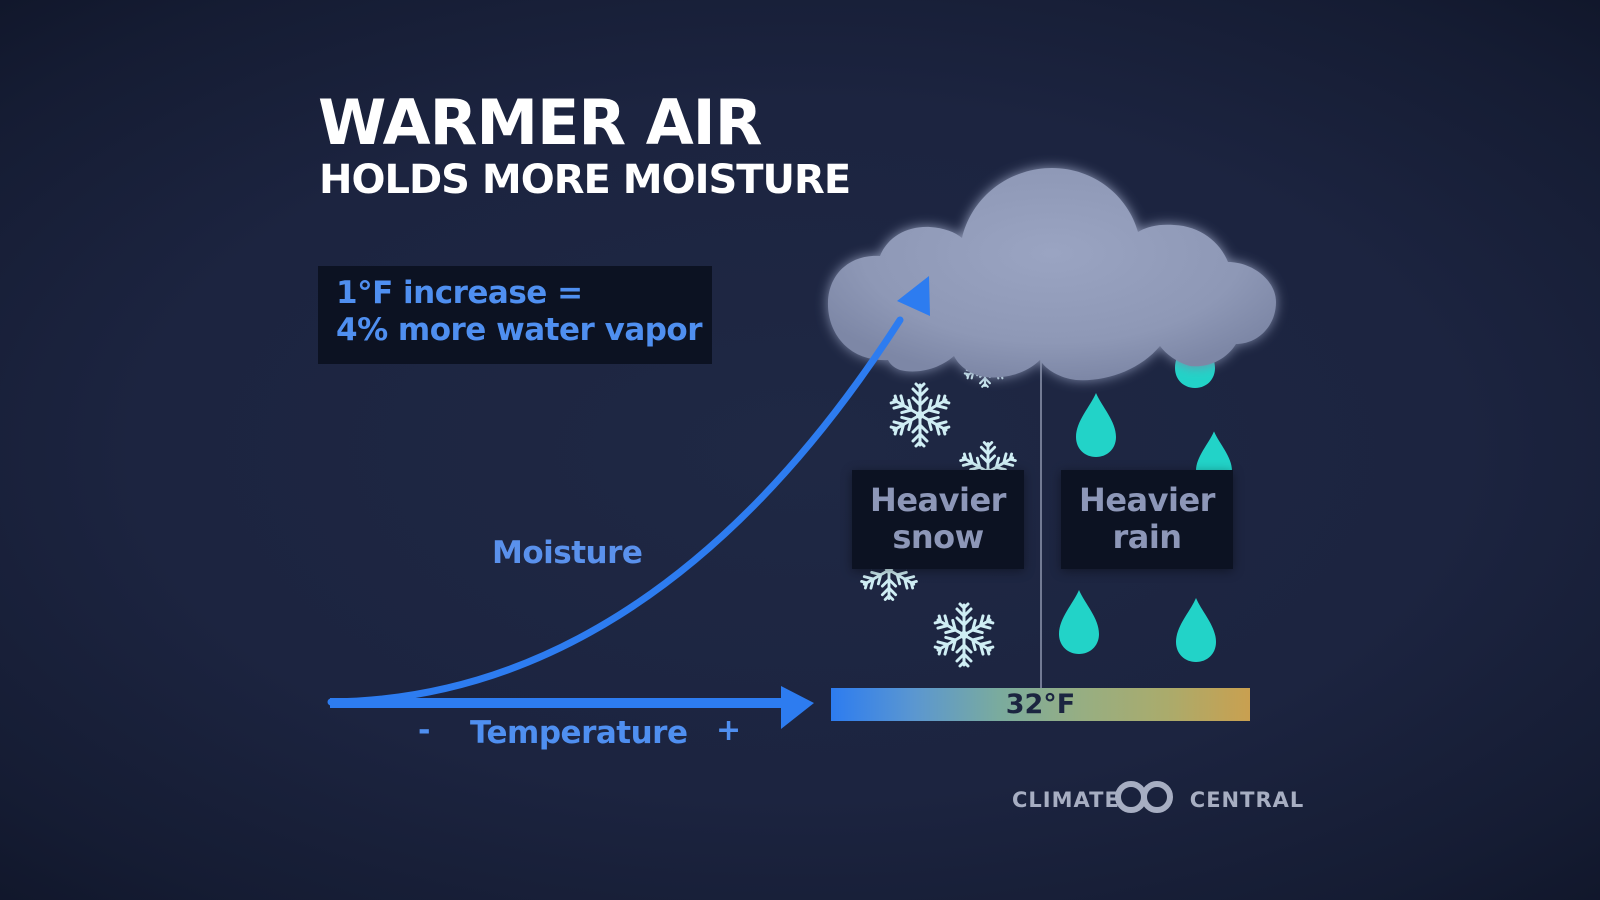 The width and height of the screenshot is (1600, 900). What do you see at coordinates (1147, 537) in the screenshot?
I see `rain-label-line-2: rain` at bounding box center [1147, 537].